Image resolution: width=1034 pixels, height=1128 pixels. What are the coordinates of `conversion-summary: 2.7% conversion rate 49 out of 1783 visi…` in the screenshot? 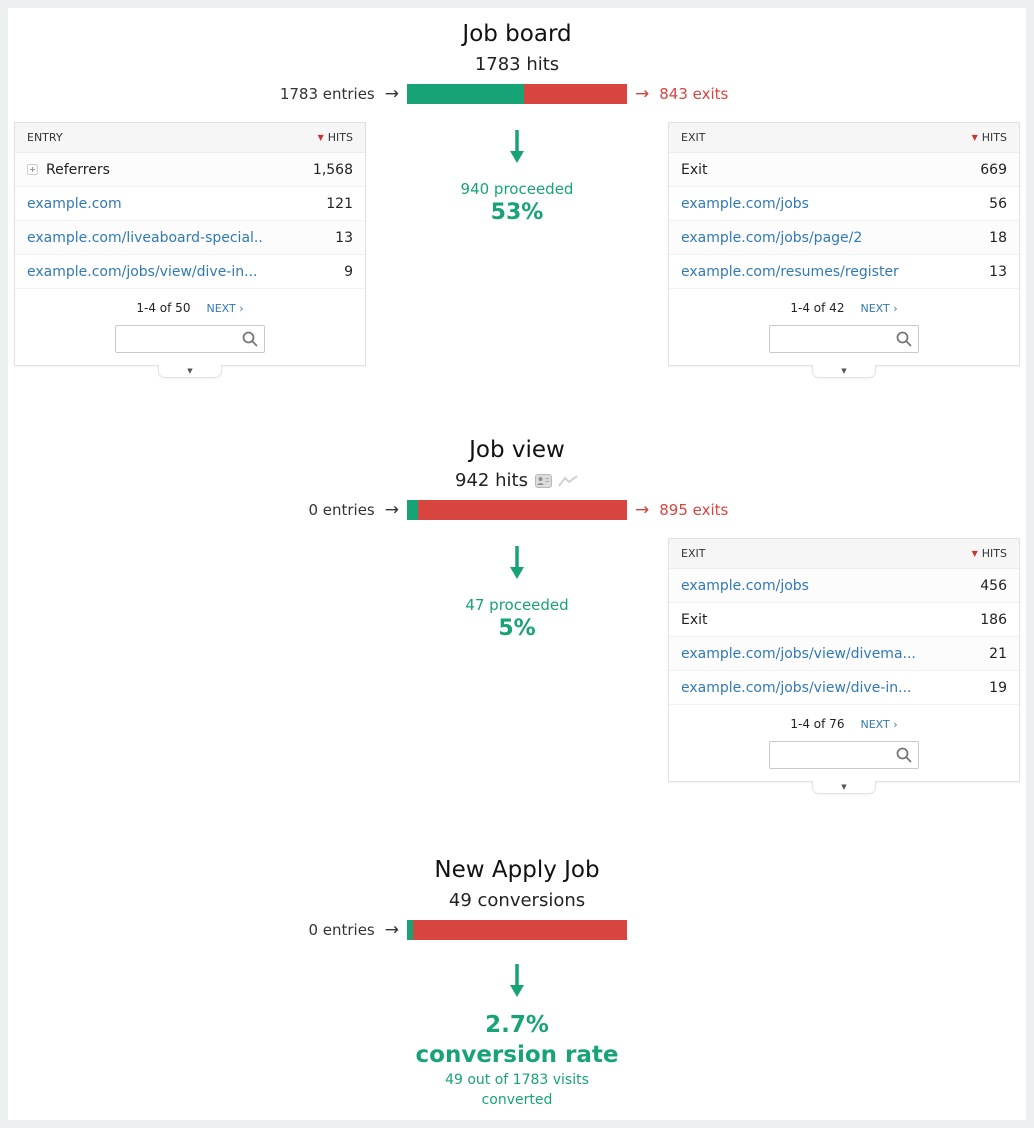 It's located at (517, 1036).